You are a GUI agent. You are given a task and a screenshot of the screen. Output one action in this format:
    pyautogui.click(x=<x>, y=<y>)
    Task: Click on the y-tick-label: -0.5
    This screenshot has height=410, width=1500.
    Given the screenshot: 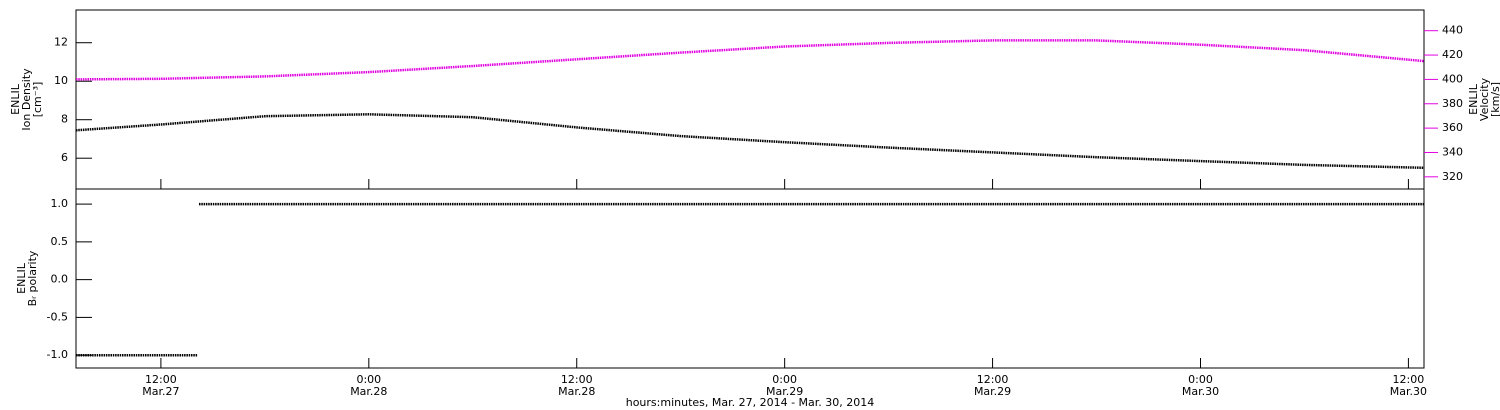 What is the action you would take?
    pyautogui.click(x=57, y=316)
    